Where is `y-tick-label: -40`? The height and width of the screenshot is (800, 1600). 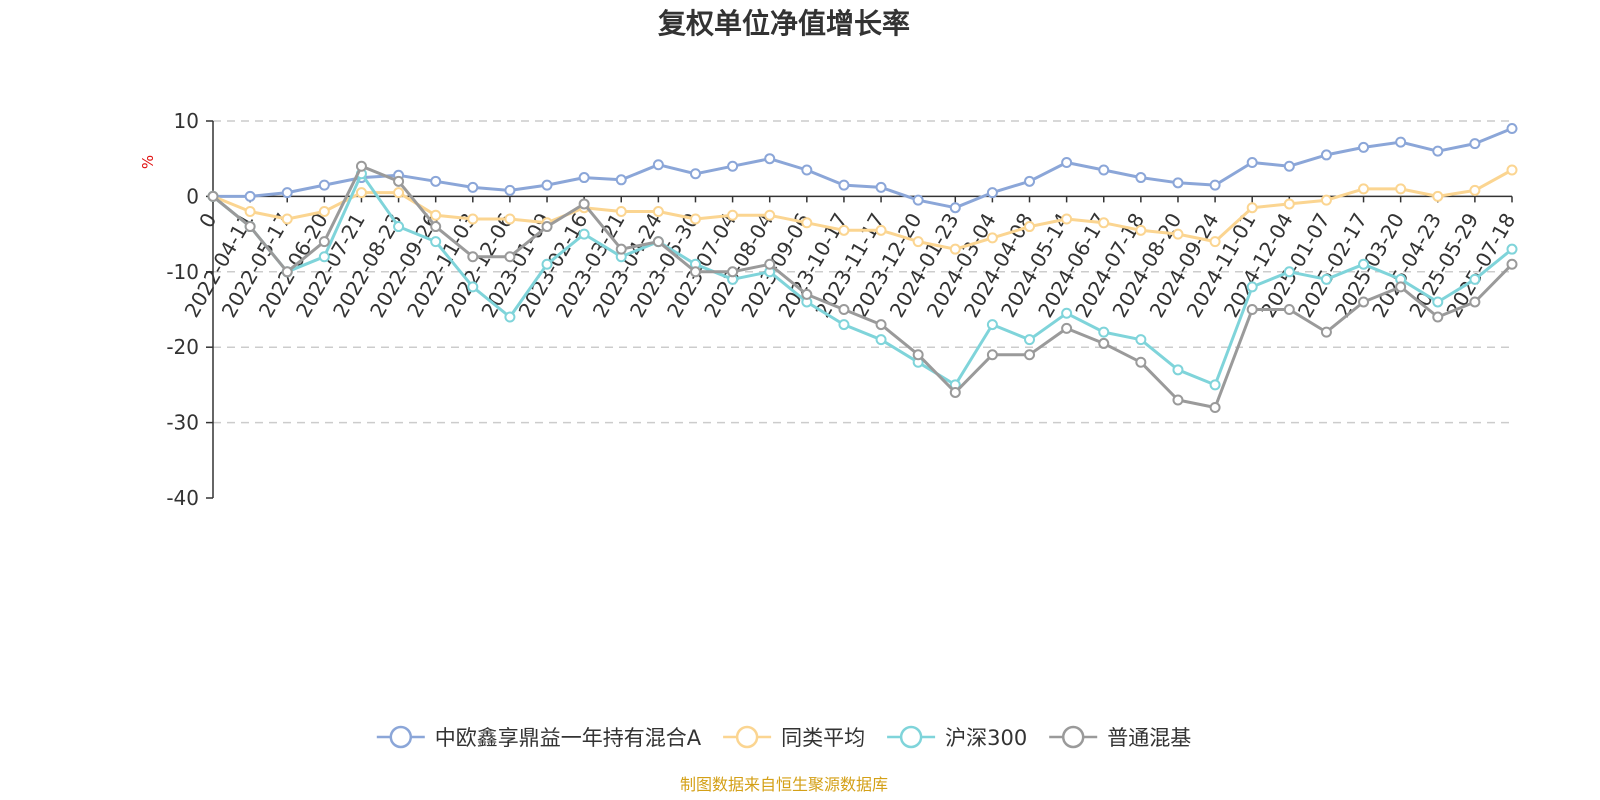
y-tick-label: -40 is located at coordinates (182, 498).